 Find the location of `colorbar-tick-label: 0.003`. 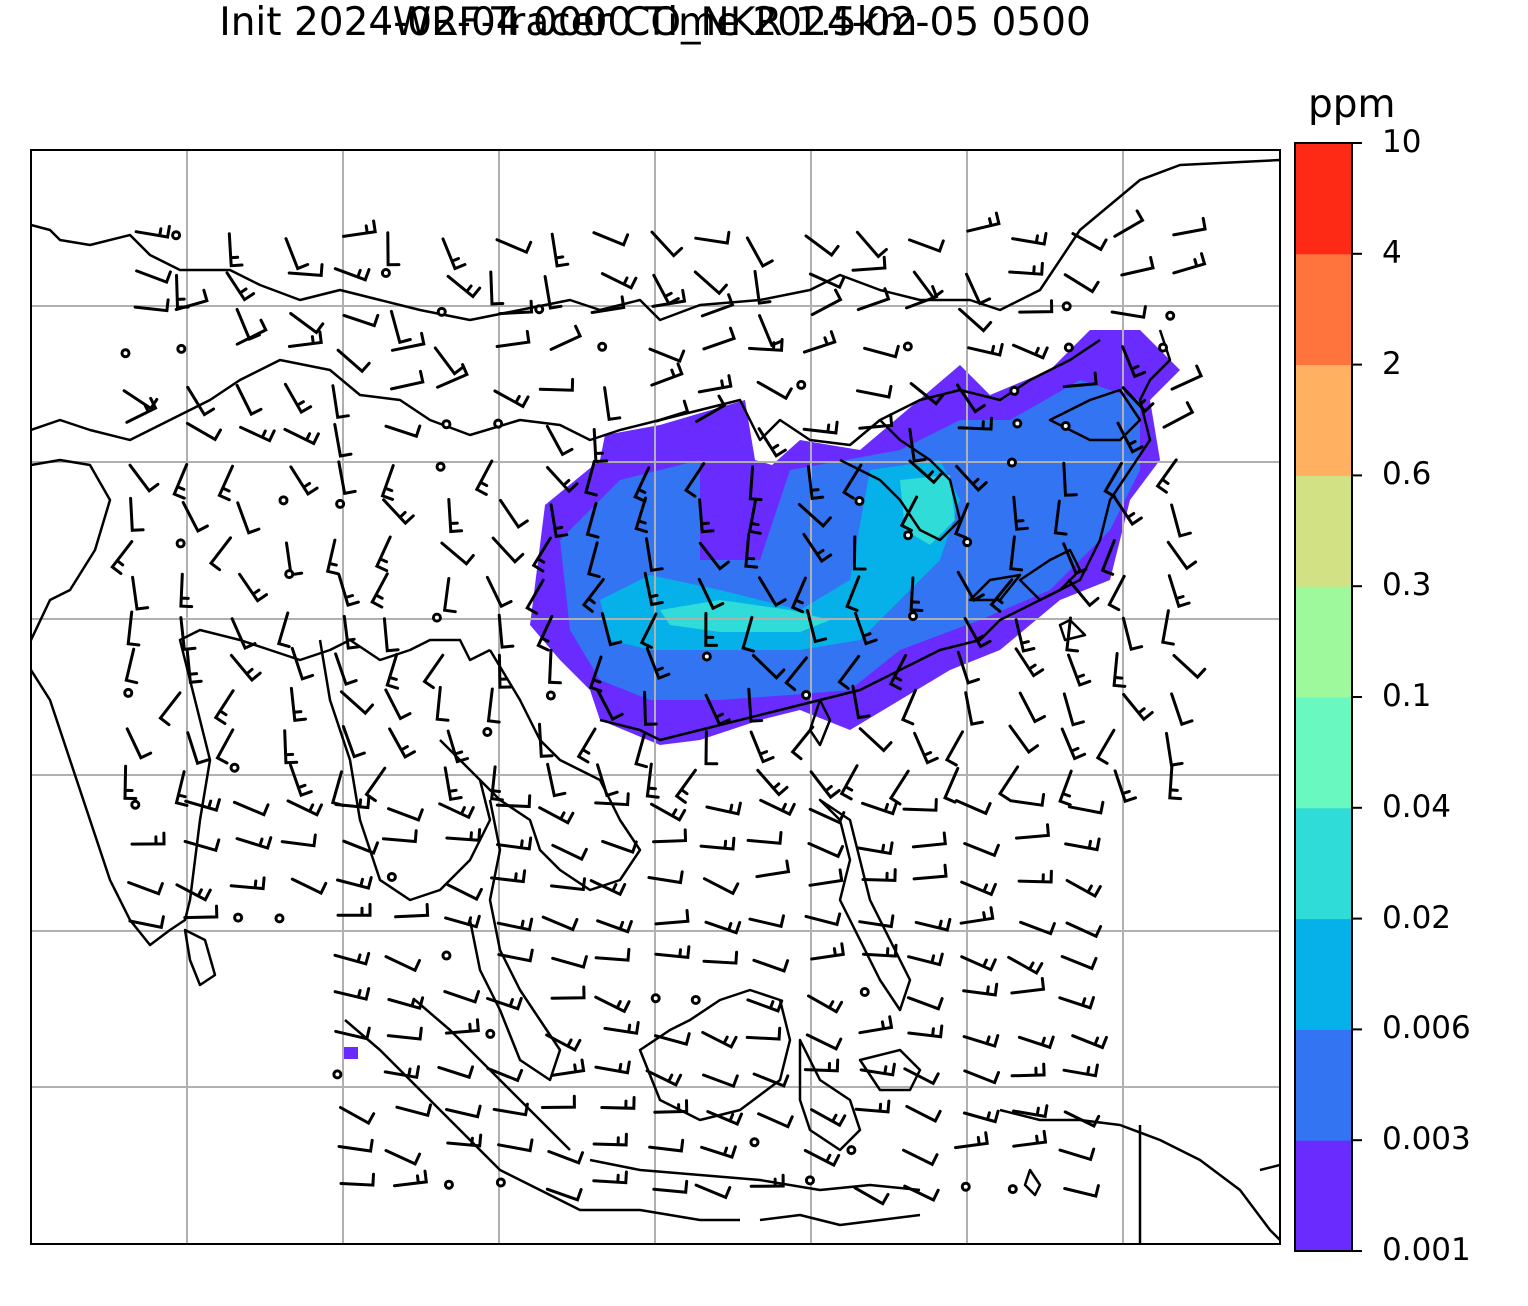

colorbar-tick-label: 0.003 is located at coordinates (1426, 1139).